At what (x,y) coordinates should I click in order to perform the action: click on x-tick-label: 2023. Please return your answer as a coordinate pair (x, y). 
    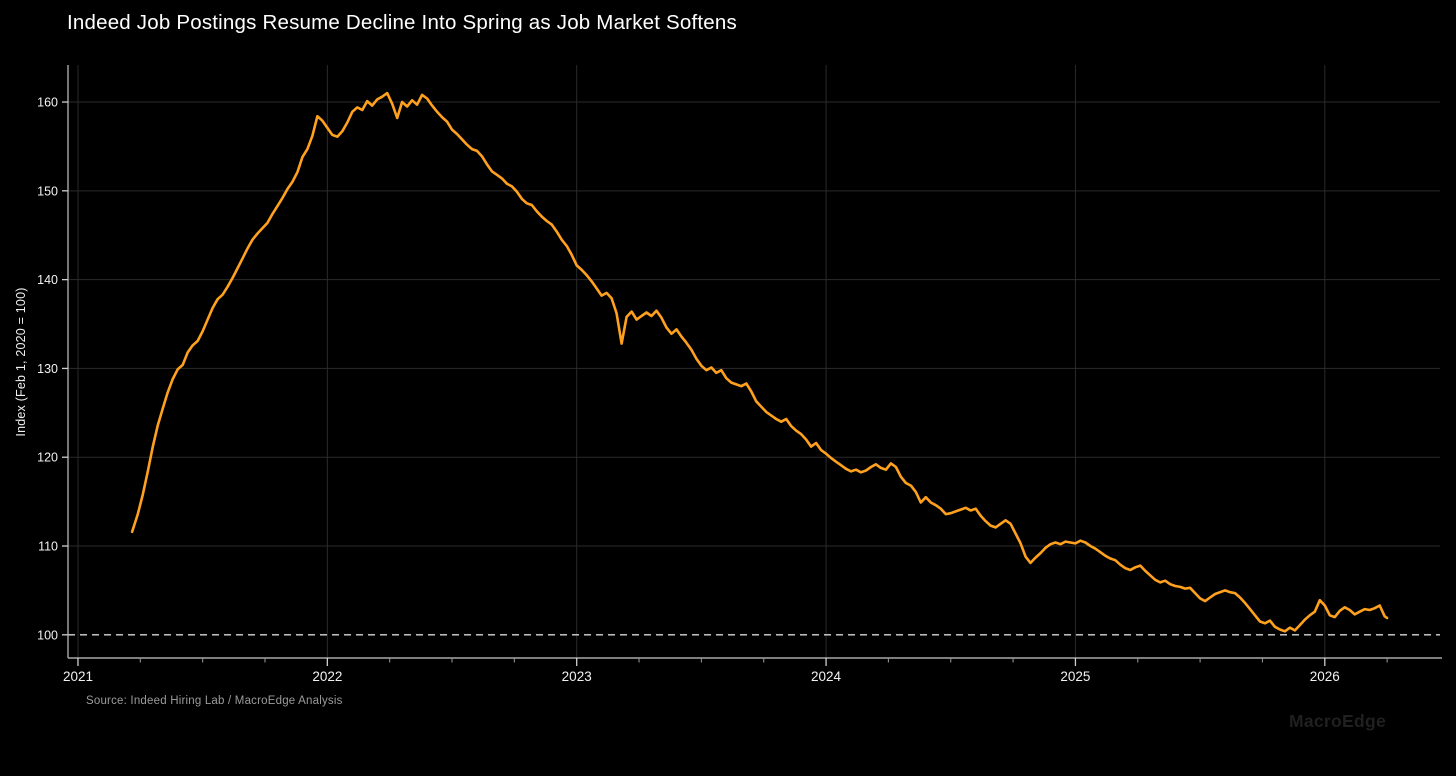
    Looking at the image, I should click on (577, 676).